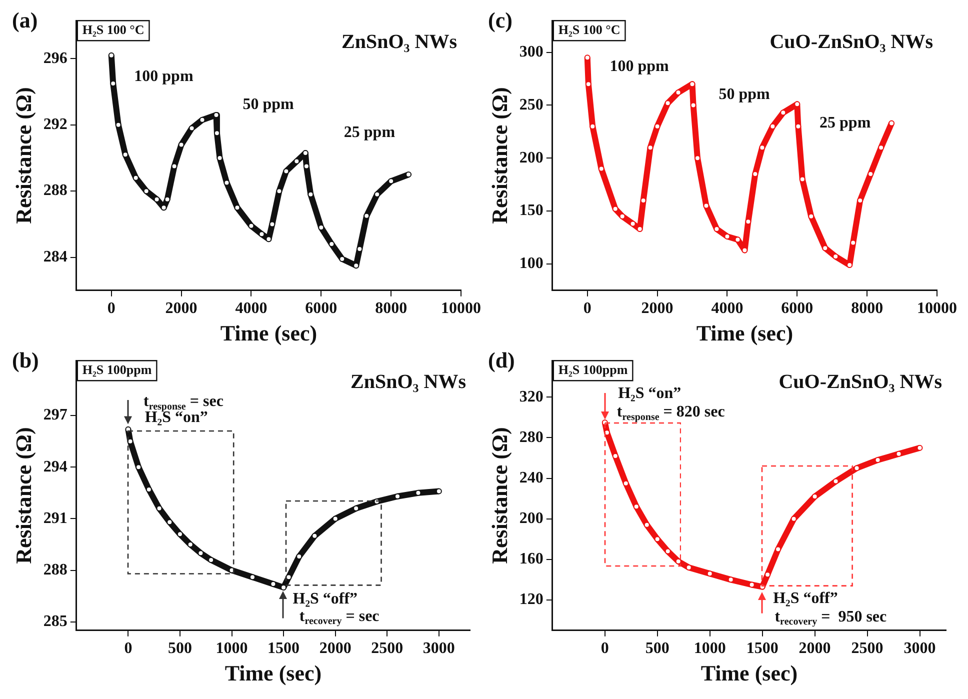 This screenshot has height=699, width=968. What do you see at coordinates (650, 393) in the screenshot?
I see `annotation: H₂S “on”` at bounding box center [650, 393].